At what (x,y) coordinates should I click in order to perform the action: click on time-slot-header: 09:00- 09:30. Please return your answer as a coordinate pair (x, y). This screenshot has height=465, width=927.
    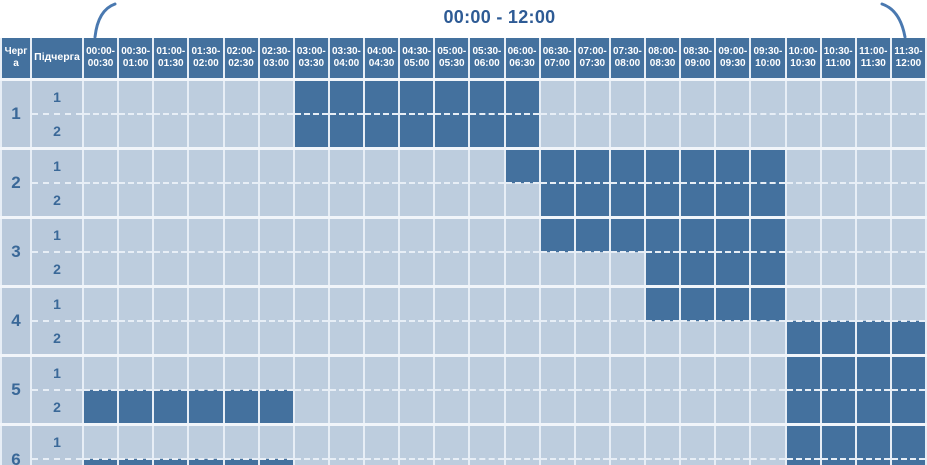
    Looking at the image, I should click on (733, 59).